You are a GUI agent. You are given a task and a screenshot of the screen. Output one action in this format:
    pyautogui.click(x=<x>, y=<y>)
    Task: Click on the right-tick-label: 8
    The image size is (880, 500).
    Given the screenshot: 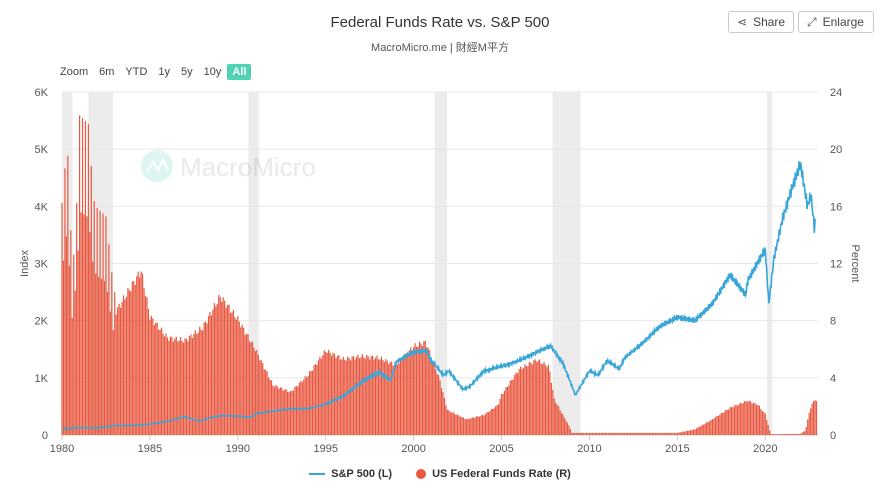 What is the action you would take?
    pyautogui.click(x=833, y=322)
    